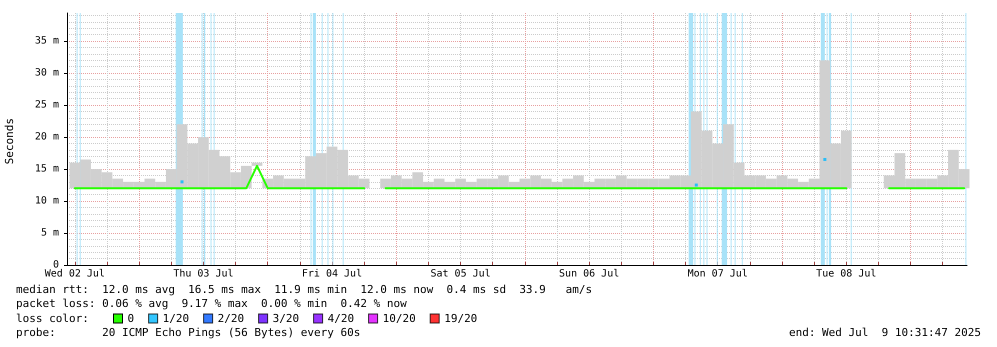  I want to click on y-tick-label: 35 m, so click(46, 41).